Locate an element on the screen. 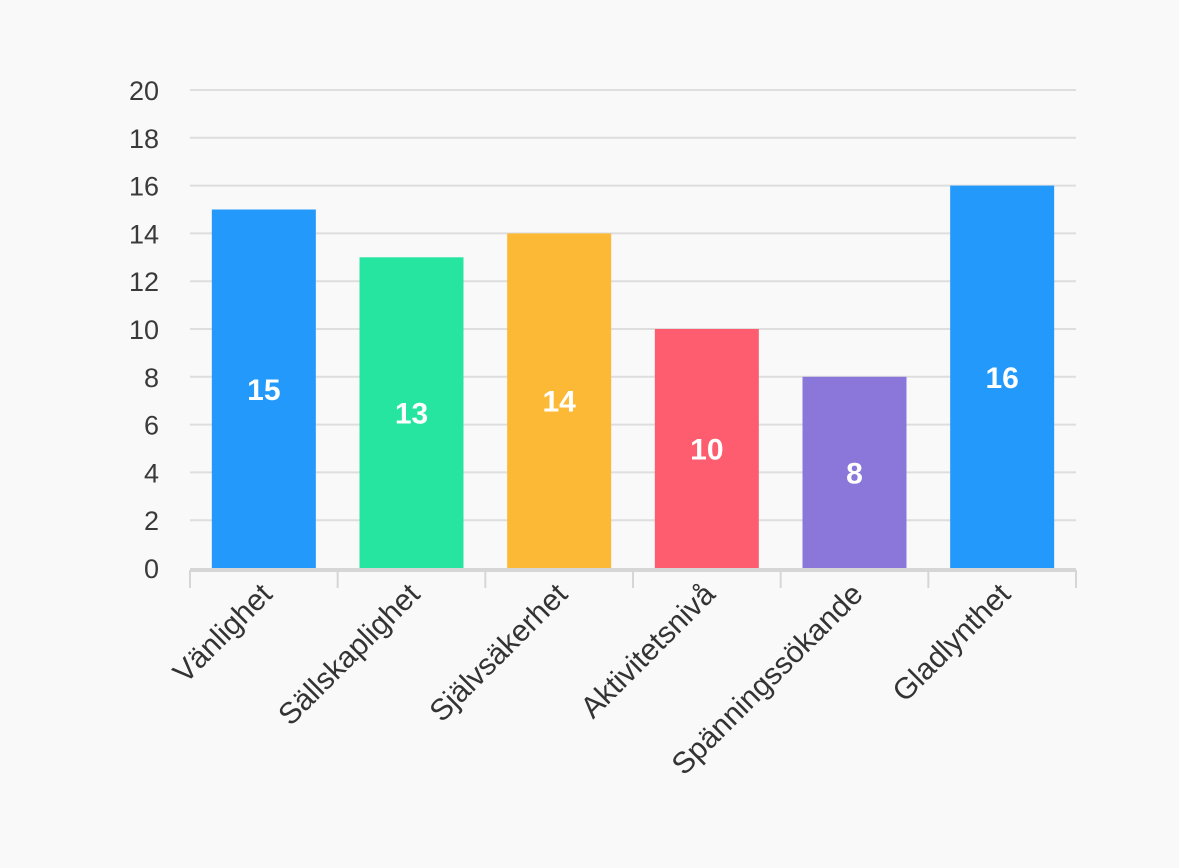 The image size is (1179, 868). x-category-label-2: Sällskaplighet is located at coordinates (349, 654).